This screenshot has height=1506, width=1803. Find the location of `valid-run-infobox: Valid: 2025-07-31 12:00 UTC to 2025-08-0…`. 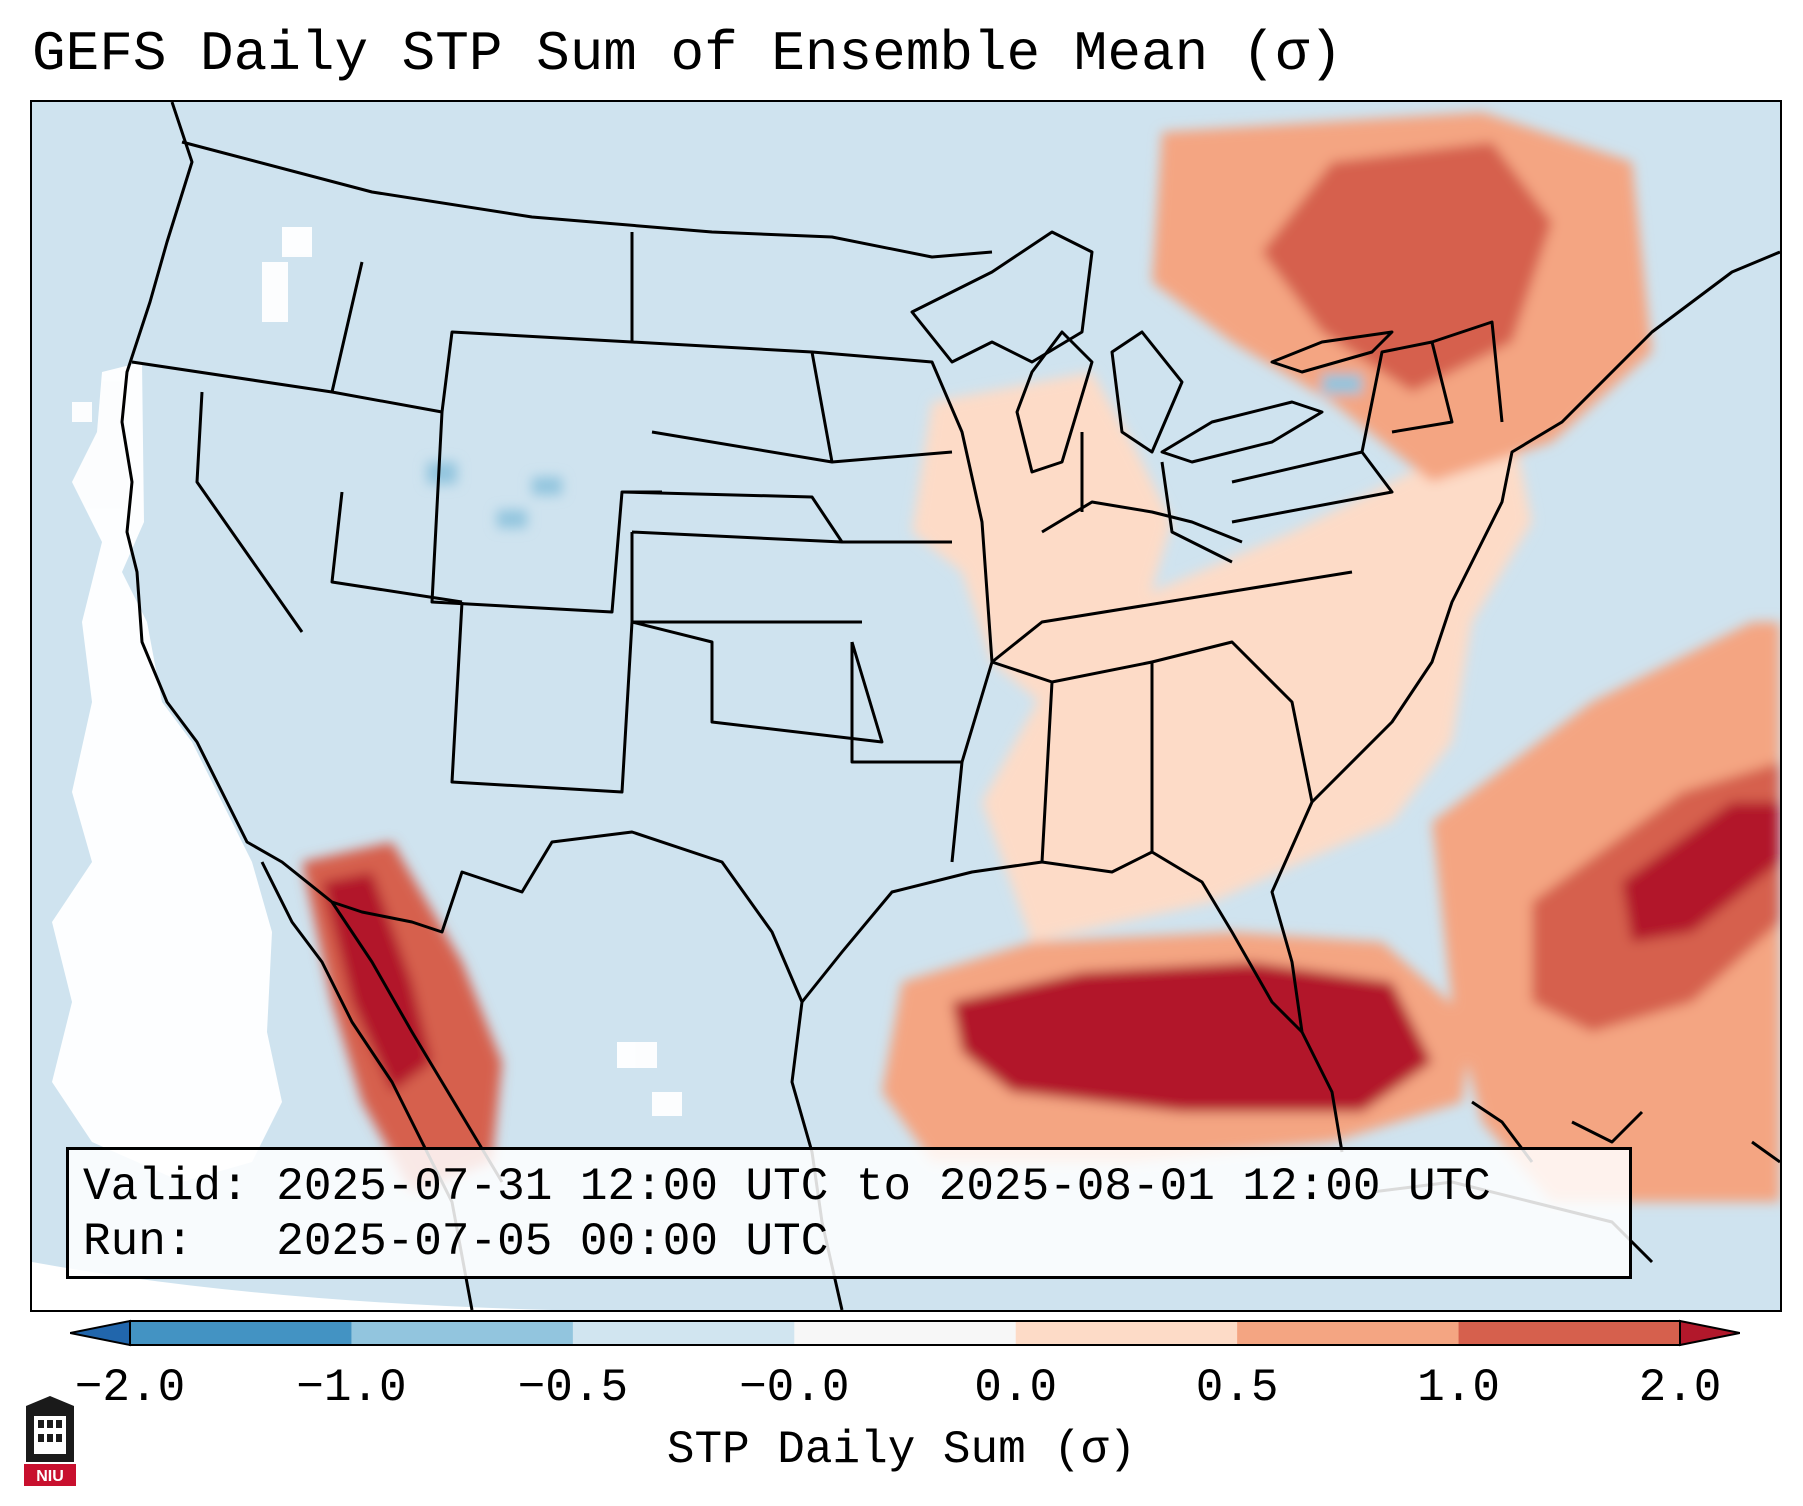

valid-run-infobox: Valid: 2025-07-31 12:00 UTC to 2025-08-0… is located at coordinates (849, 1213).